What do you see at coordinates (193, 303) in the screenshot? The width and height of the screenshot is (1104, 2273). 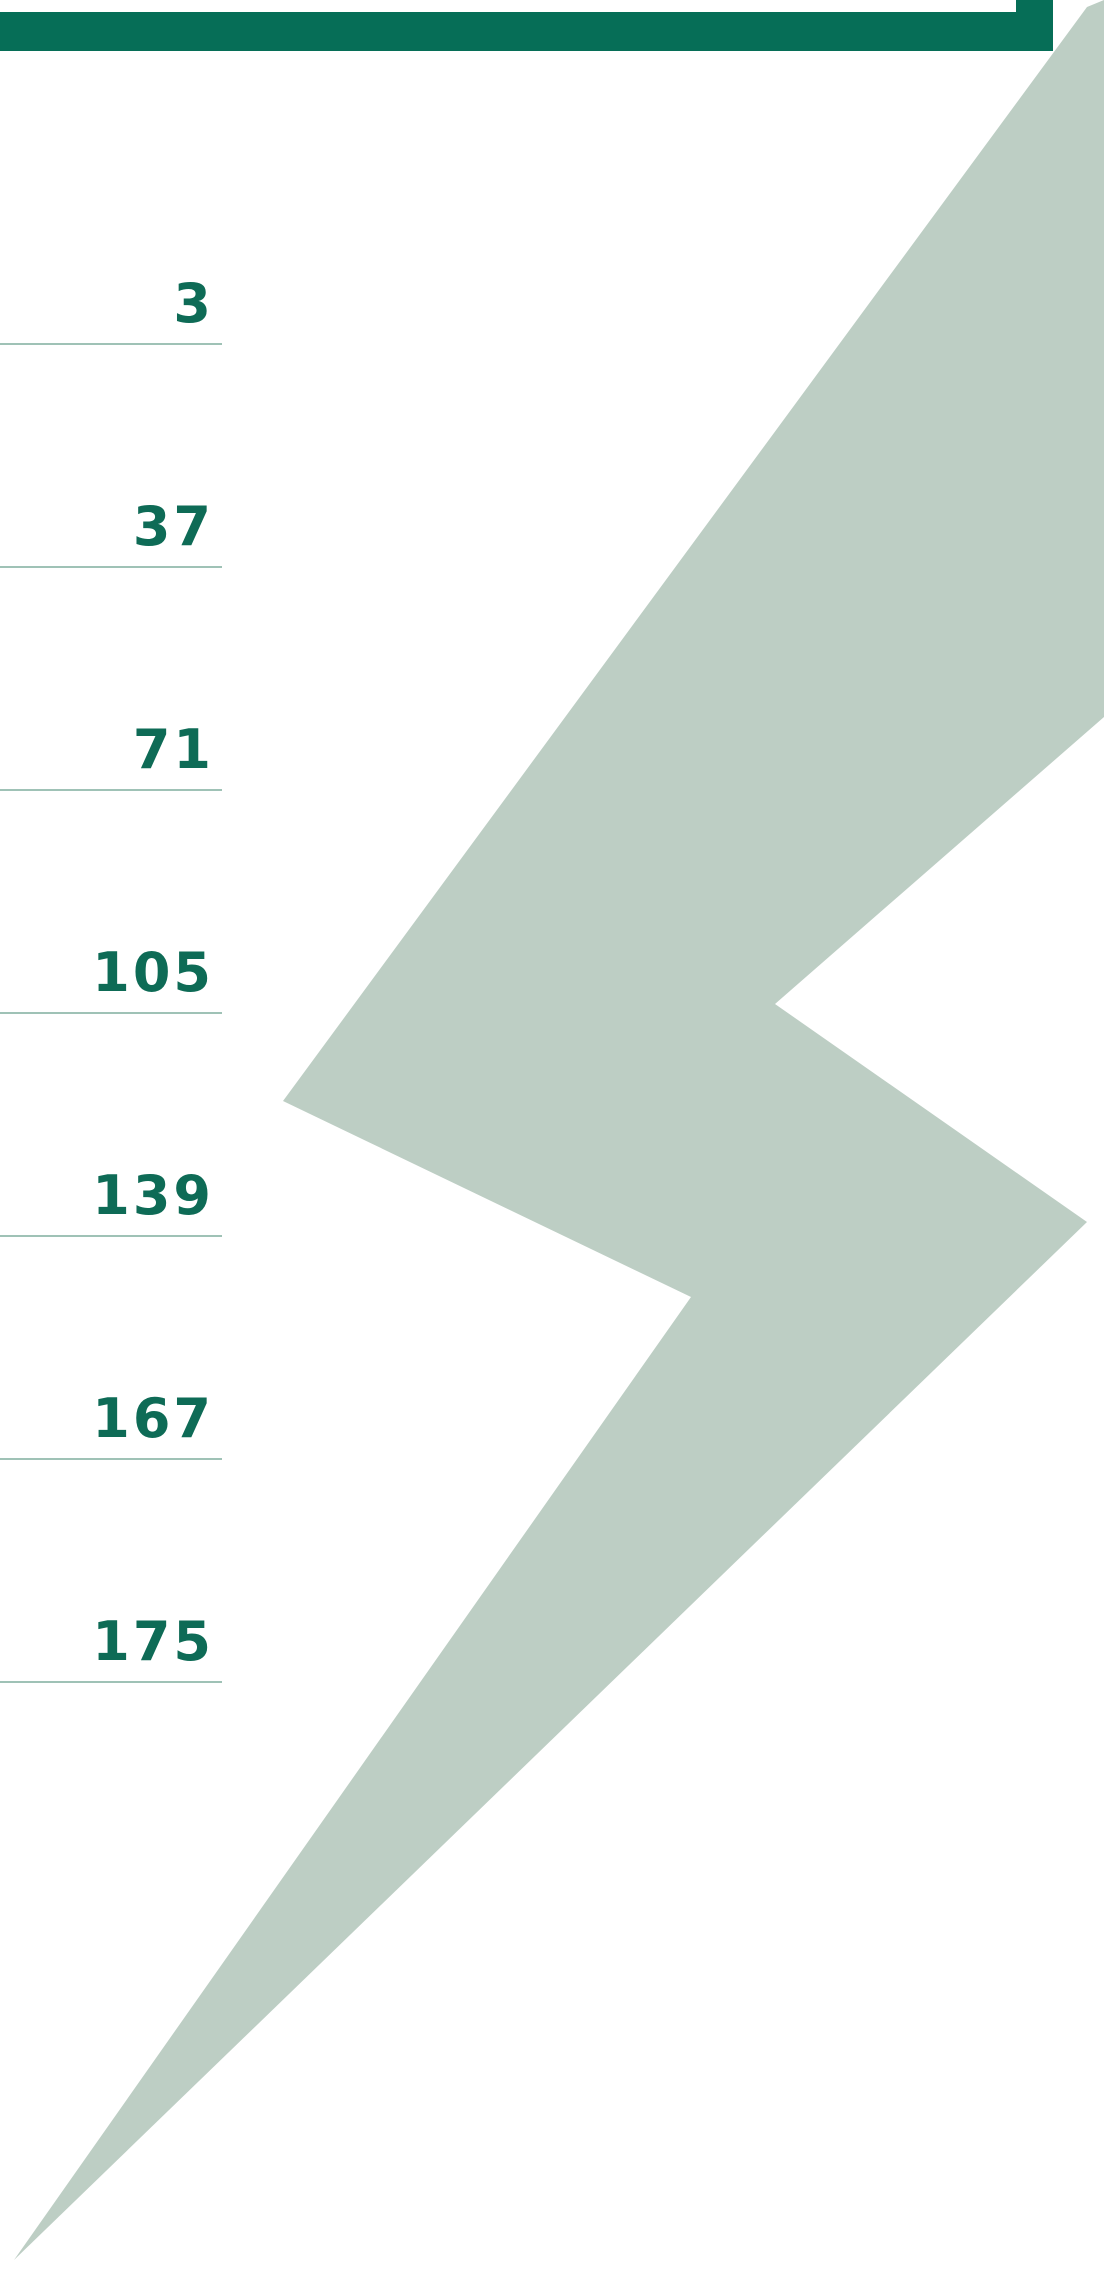 I see `page-number: 3` at bounding box center [193, 303].